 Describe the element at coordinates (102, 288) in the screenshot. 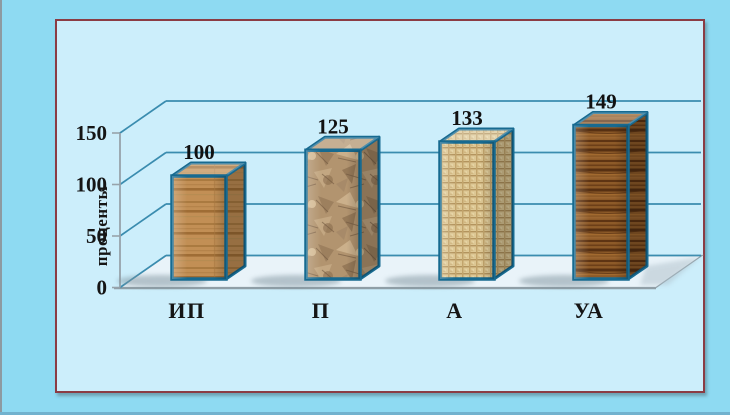

I see `y-axis-tick-label: 0` at that location.